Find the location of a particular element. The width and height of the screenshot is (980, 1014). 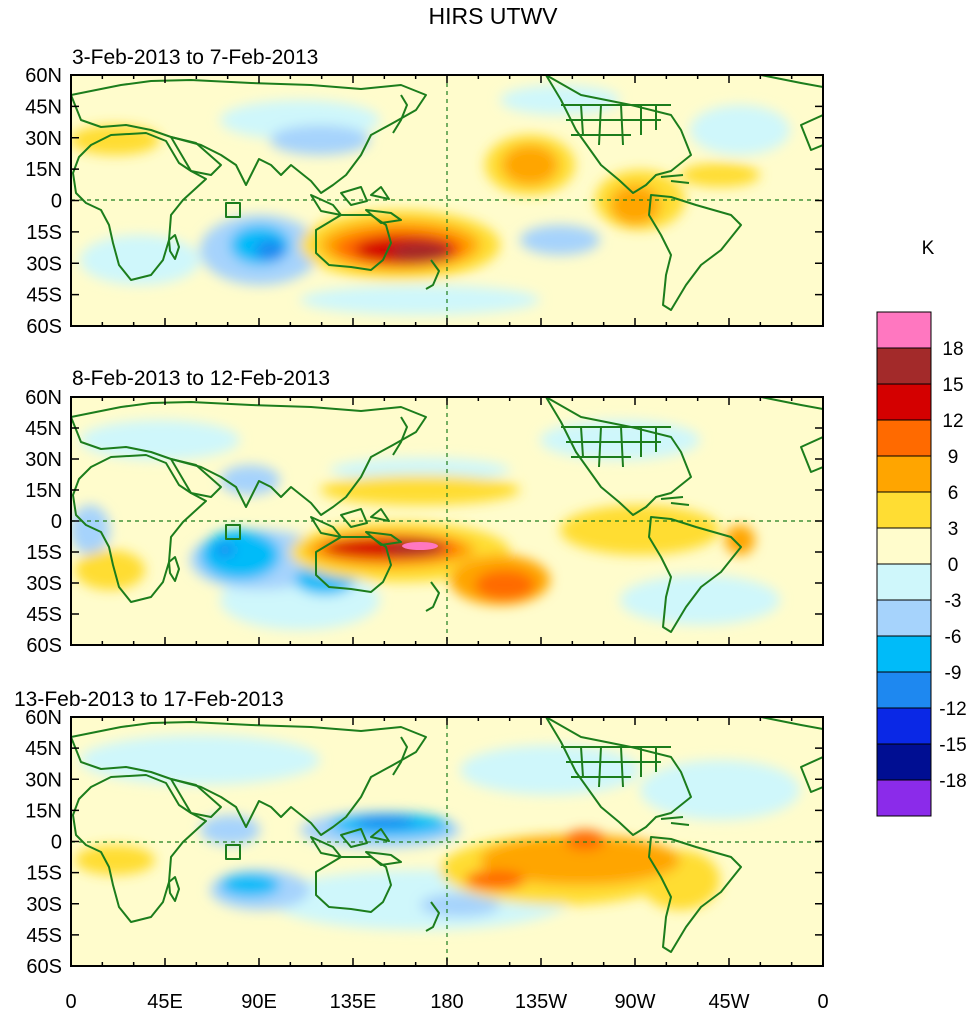

colorbar-label: 12 is located at coordinates (952, 421).